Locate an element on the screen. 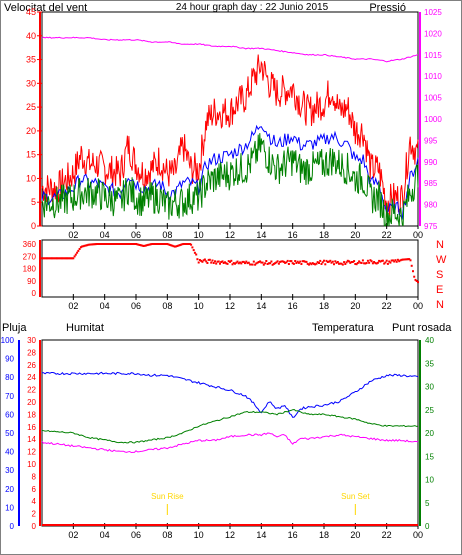 This screenshot has width=462, height=555. temperature-line is located at coordinates (230, 426).